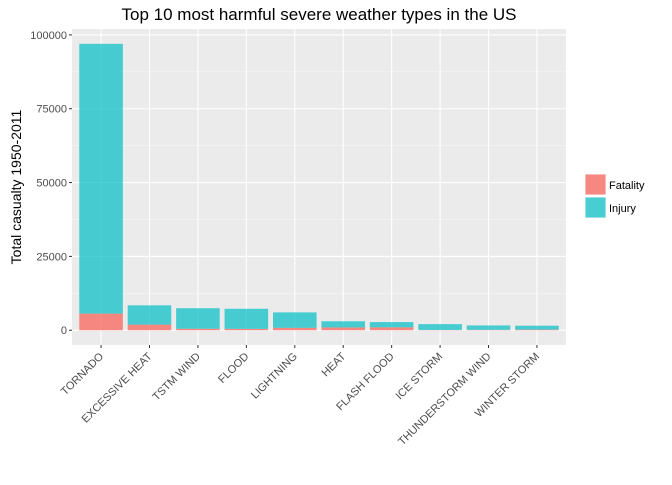  Describe the element at coordinates (627, 186) in the screenshot. I see `legend-label-fatality: Fatality` at that location.